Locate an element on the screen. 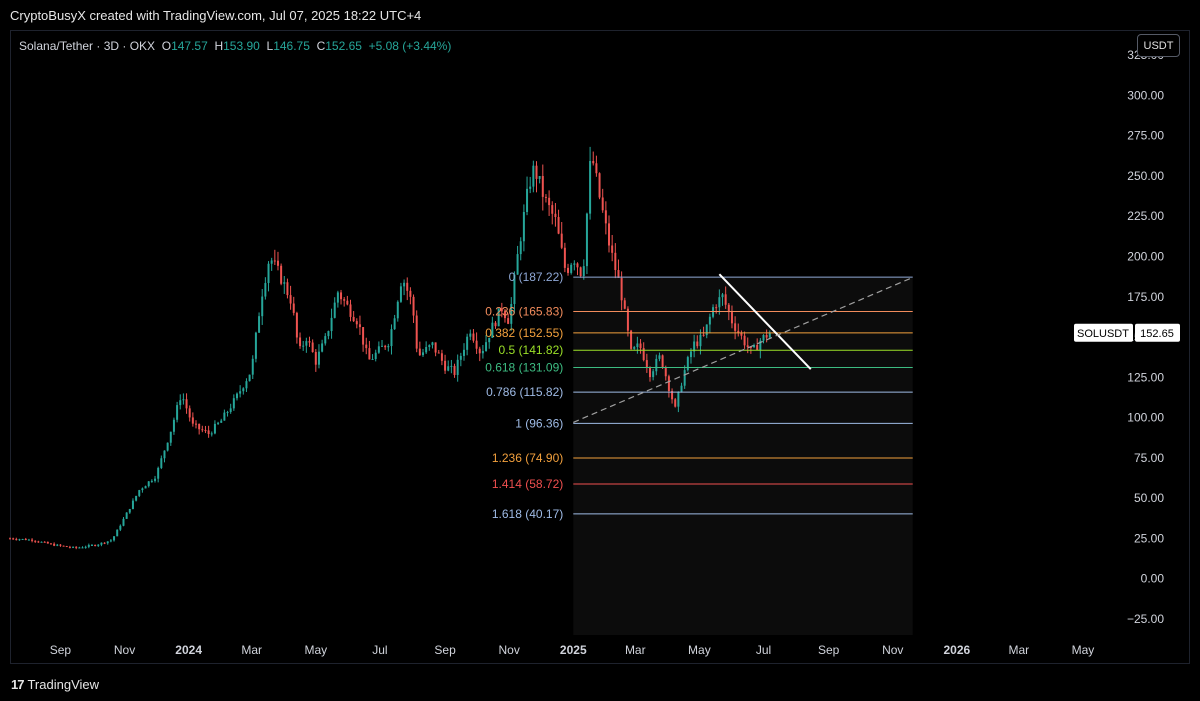 This screenshot has height=701, width=1200. high-label: H is located at coordinates (219, 46).